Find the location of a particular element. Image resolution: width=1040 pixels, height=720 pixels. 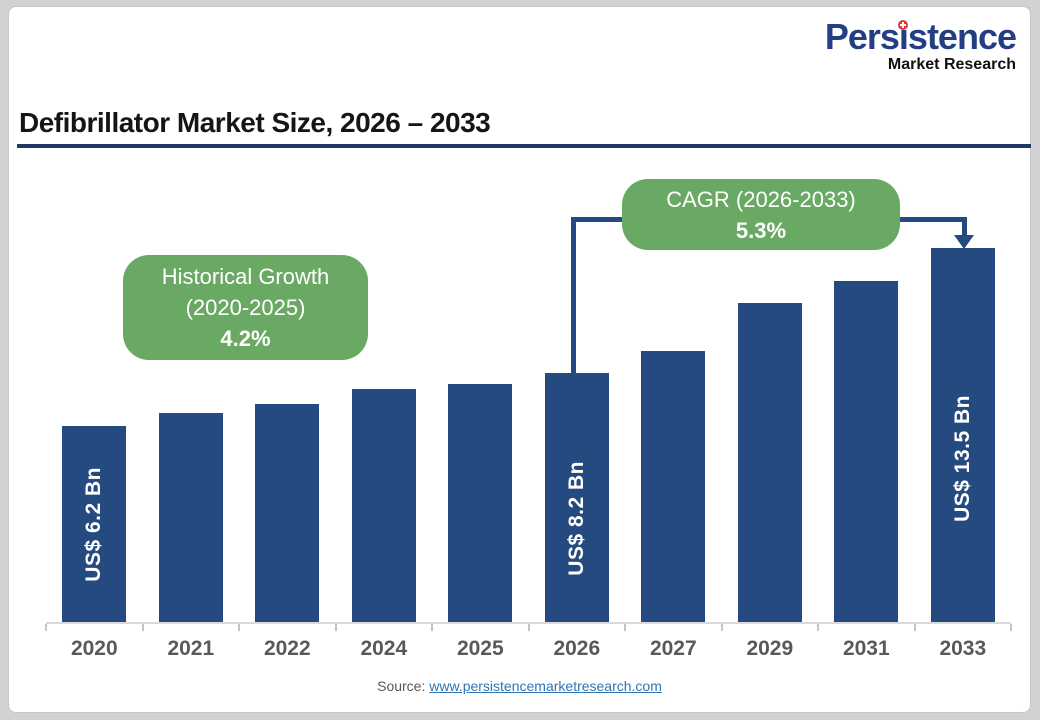

x-axis-line is located at coordinates (528, 623).